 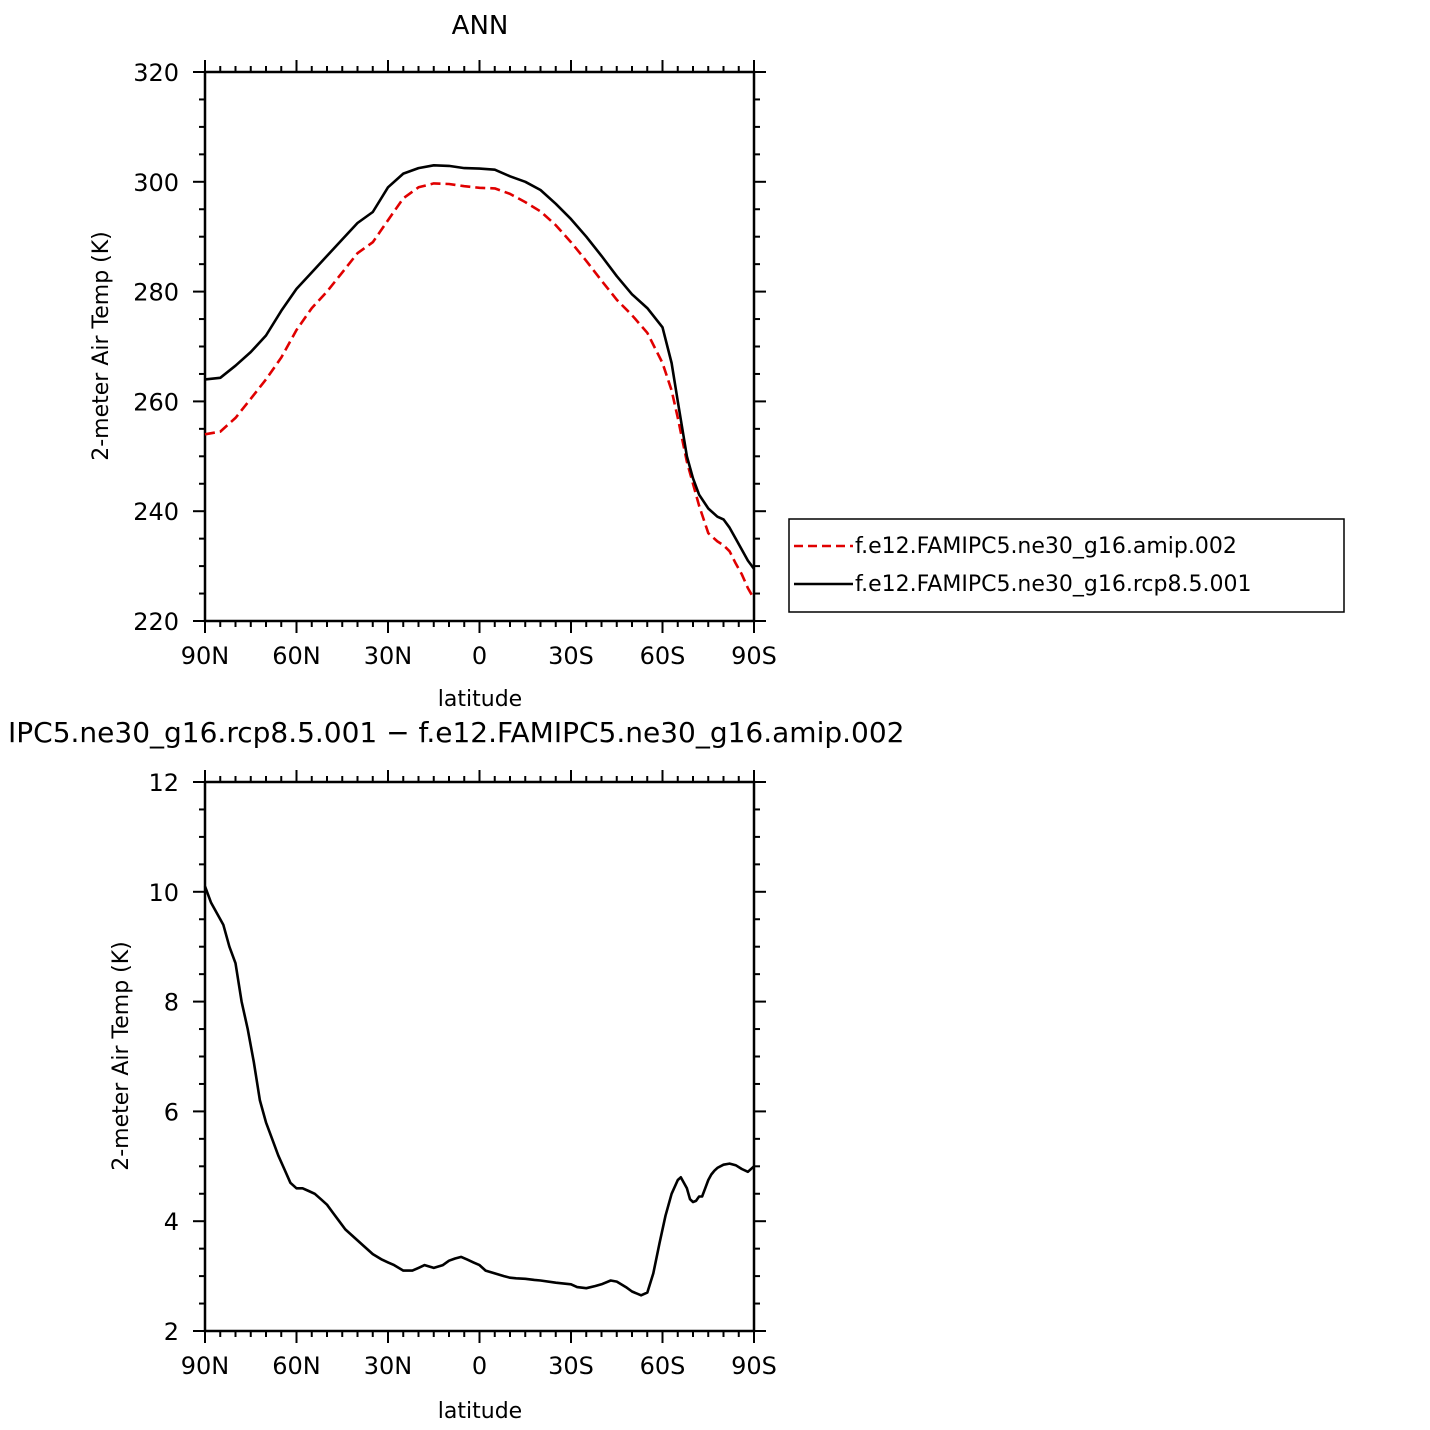 I want to click on top-chart-title: ANN, so click(x=480, y=26).